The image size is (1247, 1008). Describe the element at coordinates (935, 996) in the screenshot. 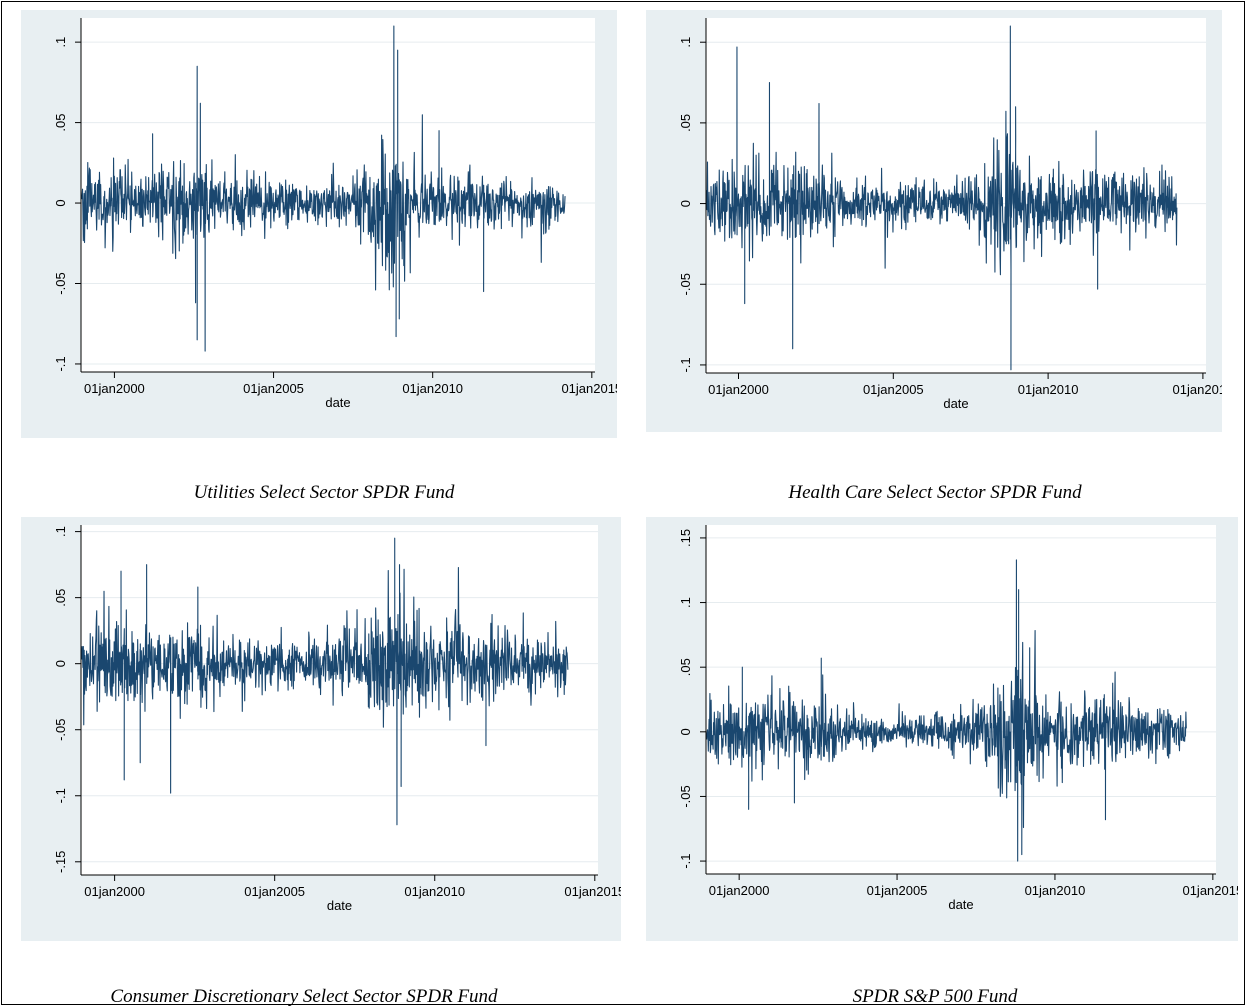

I see `caption-spdr-sp500: SPDR S&P 500 Fund` at that location.